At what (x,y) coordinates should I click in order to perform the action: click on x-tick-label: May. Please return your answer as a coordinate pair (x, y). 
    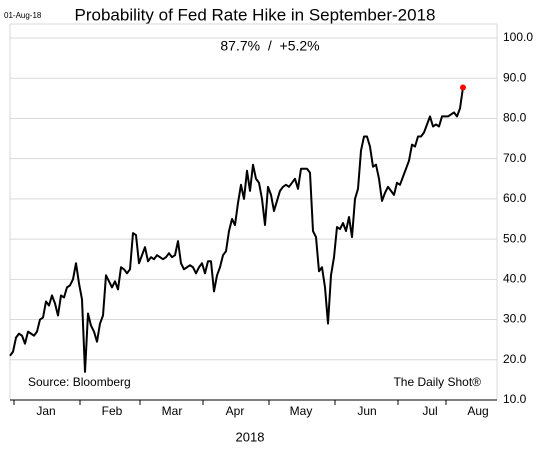
    Looking at the image, I should click on (301, 411).